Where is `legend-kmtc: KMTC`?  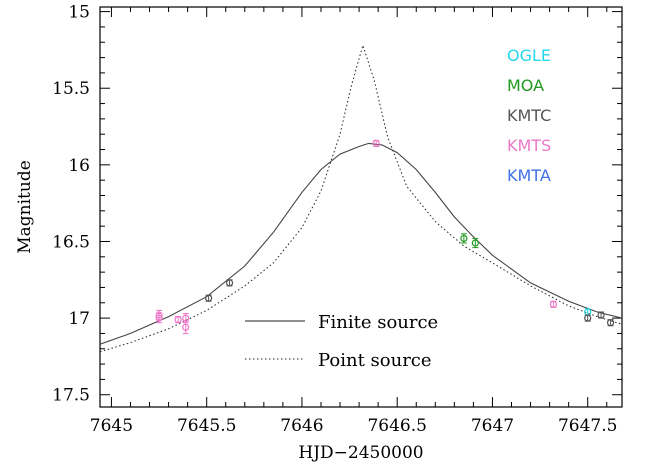 legend-kmtc: KMTC is located at coordinates (529, 115).